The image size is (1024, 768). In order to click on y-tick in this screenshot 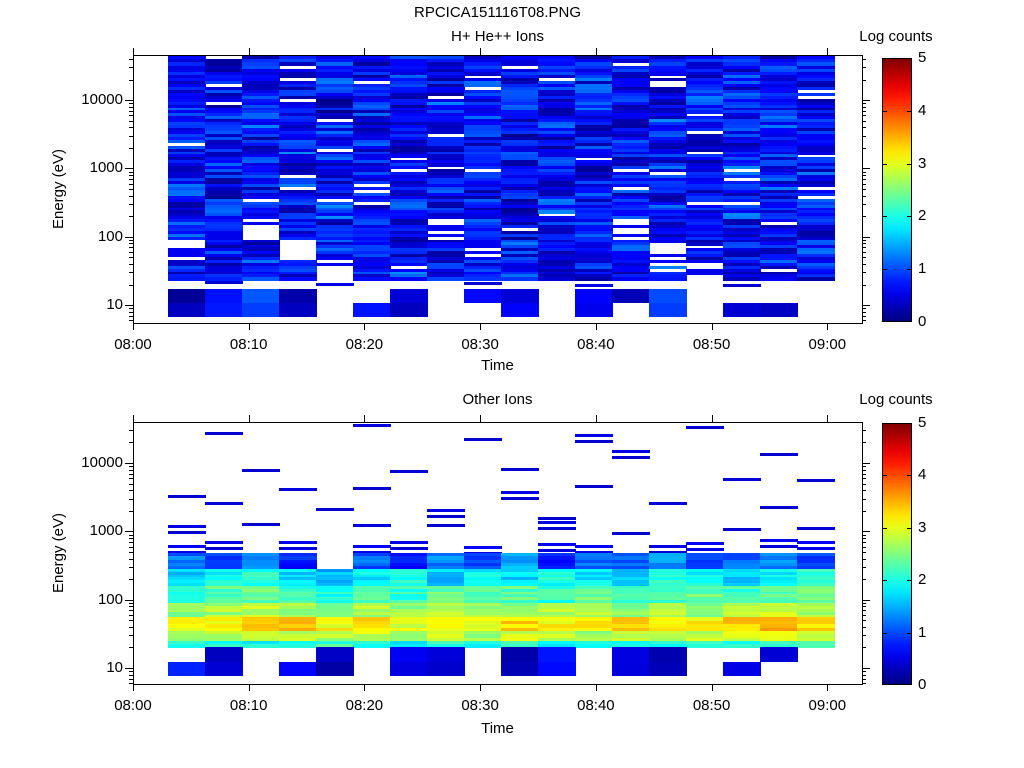, I will do `click(129, 305)`.